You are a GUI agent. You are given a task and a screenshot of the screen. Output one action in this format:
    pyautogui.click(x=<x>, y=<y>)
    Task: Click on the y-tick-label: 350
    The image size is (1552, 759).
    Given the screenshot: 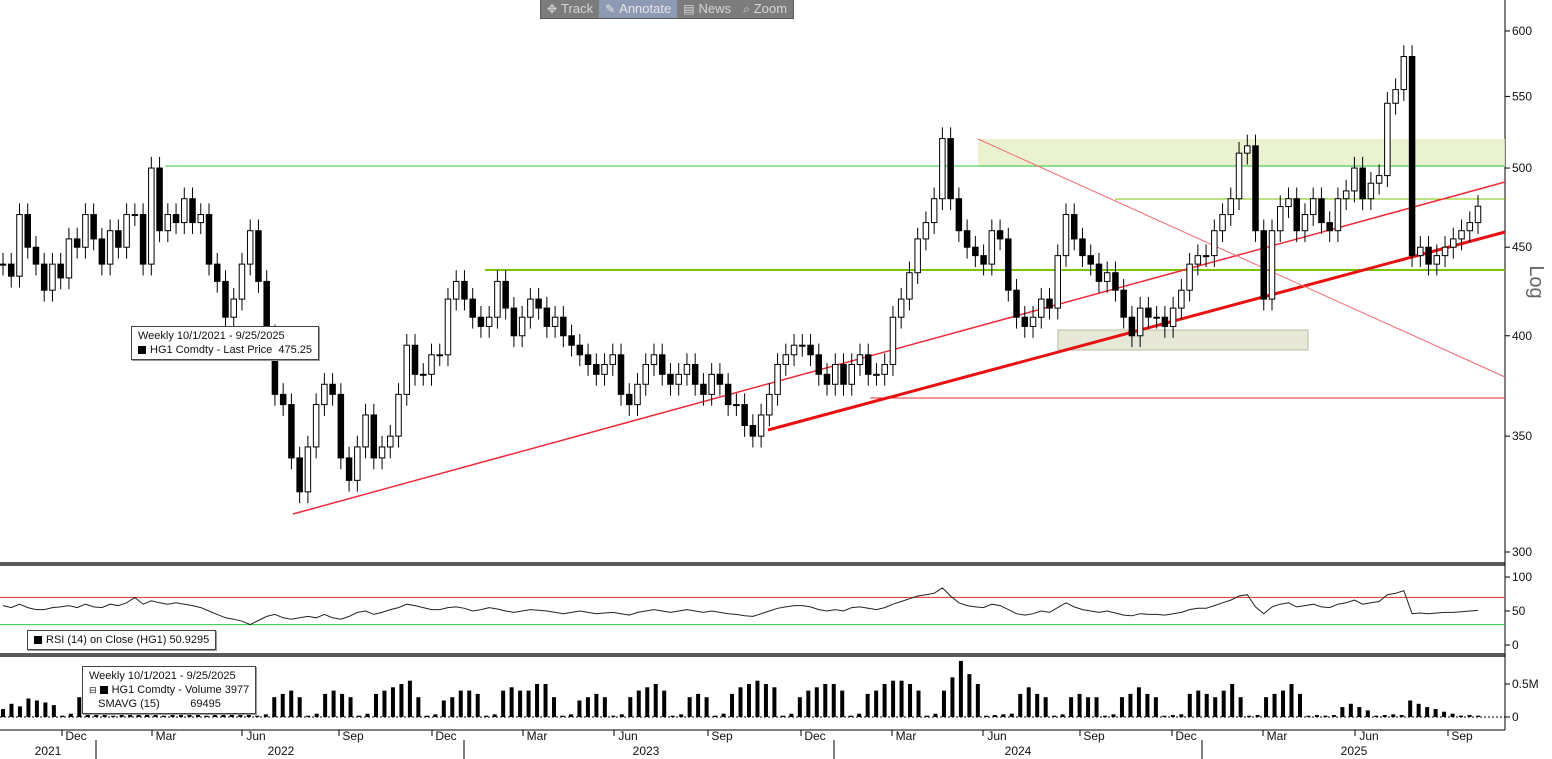 What is the action you would take?
    pyautogui.click(x=1522, y=436)
    